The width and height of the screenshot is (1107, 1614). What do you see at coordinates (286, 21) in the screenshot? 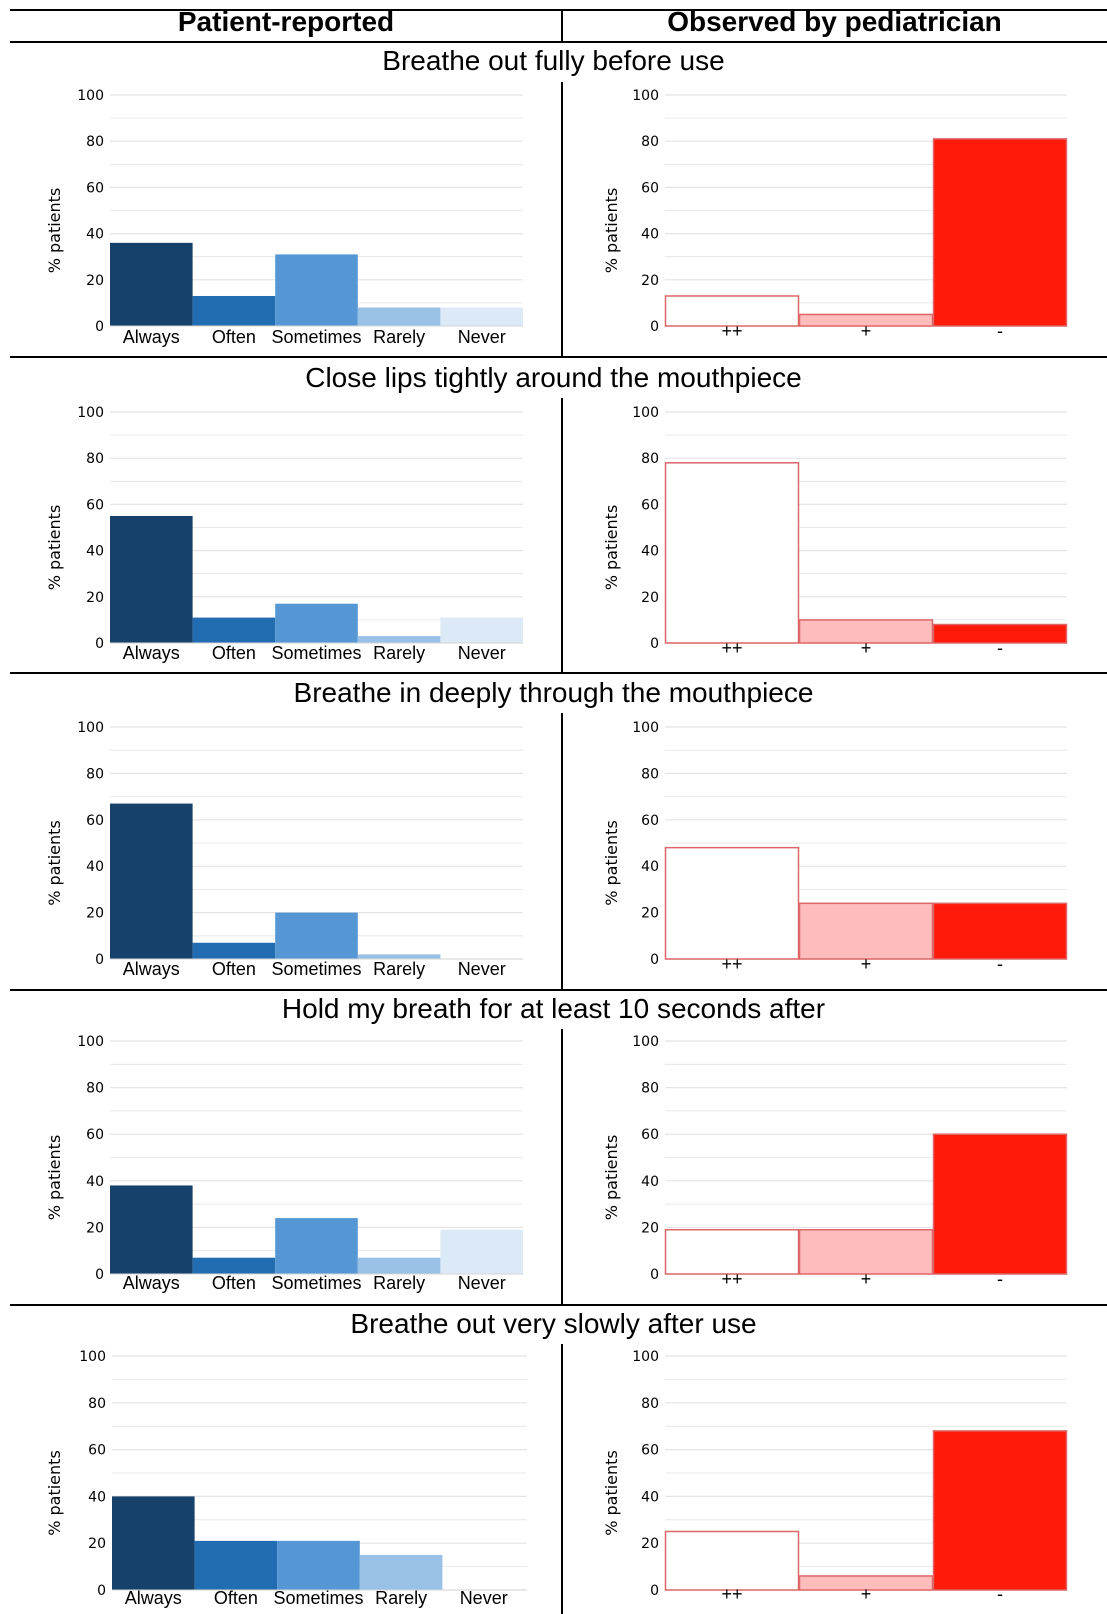
I see `column-header-patient-reported: Patient-reported` at bounding box center [286, 21].